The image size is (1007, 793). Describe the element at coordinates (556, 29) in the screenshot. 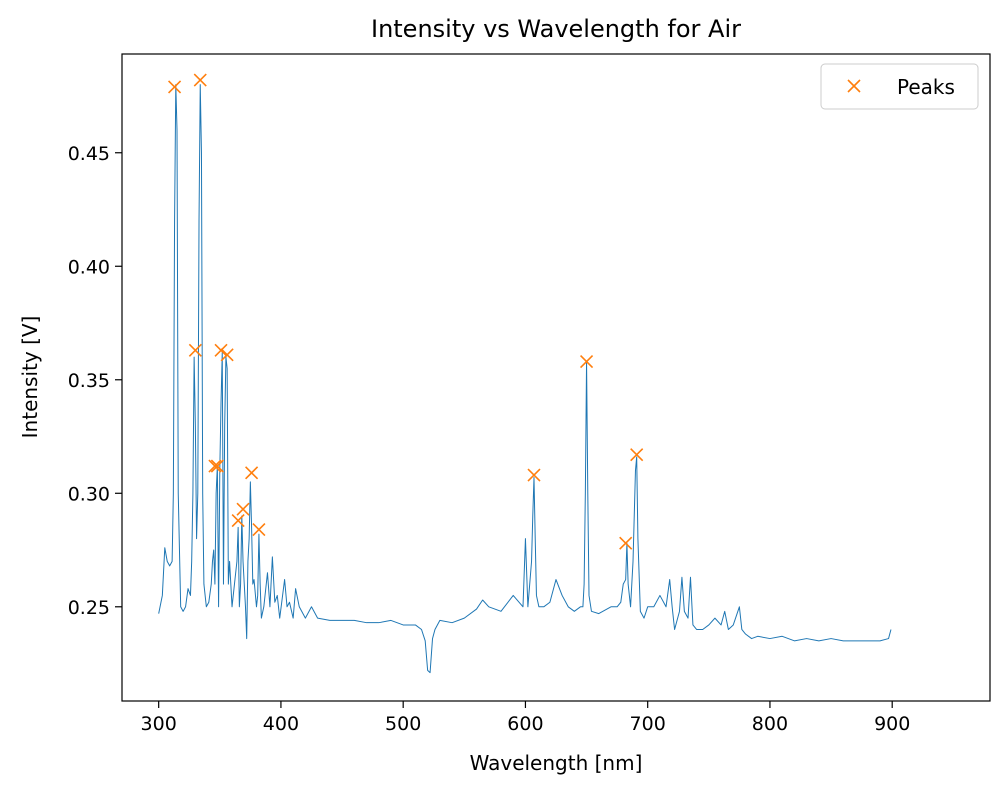

I see `chart-title: Intensity vs Wavelength for Air` at that location.